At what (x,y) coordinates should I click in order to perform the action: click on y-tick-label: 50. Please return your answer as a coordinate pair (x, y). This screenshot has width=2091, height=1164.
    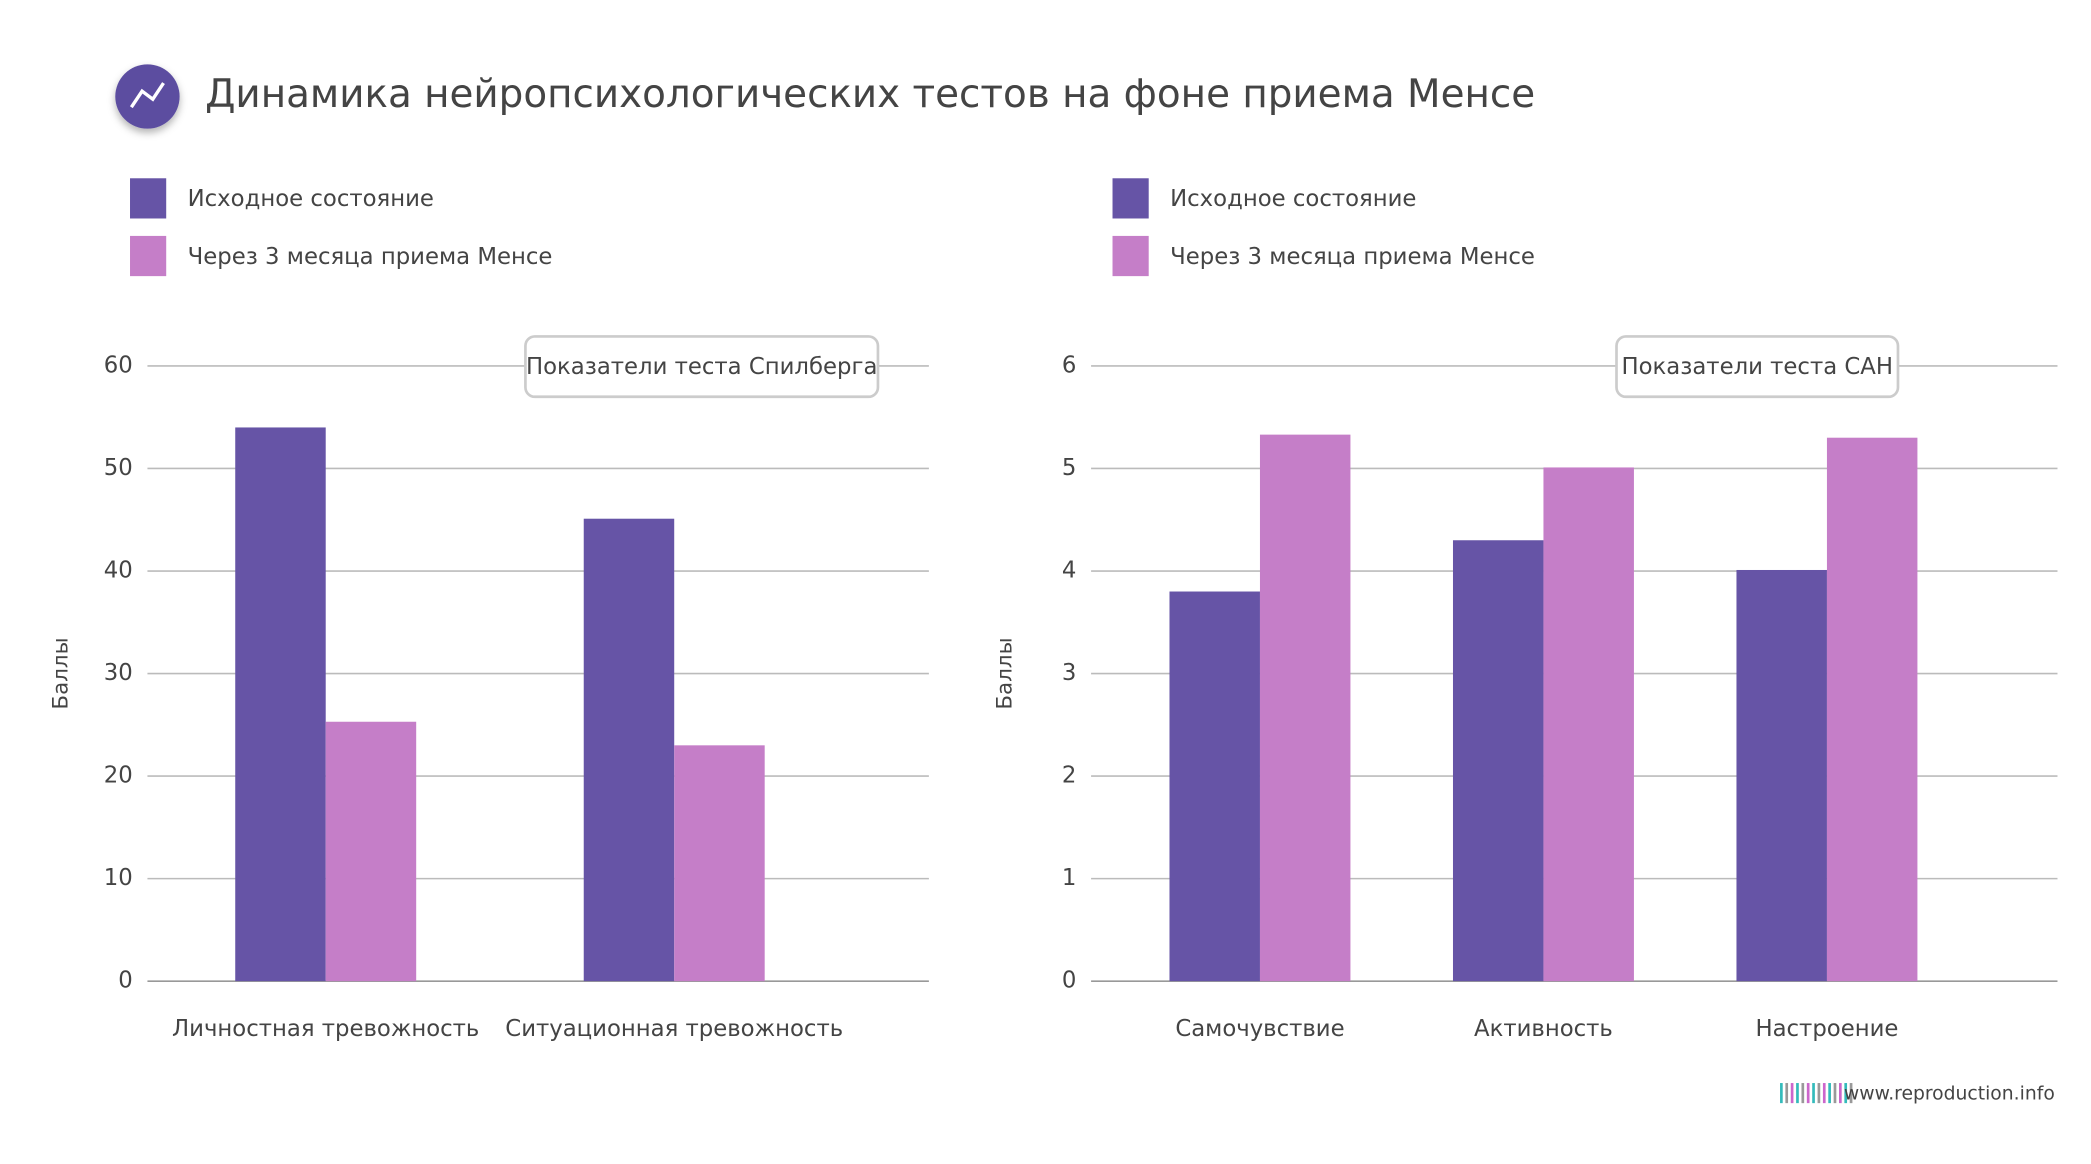
    Looking at the image, I should click on (118, 468).